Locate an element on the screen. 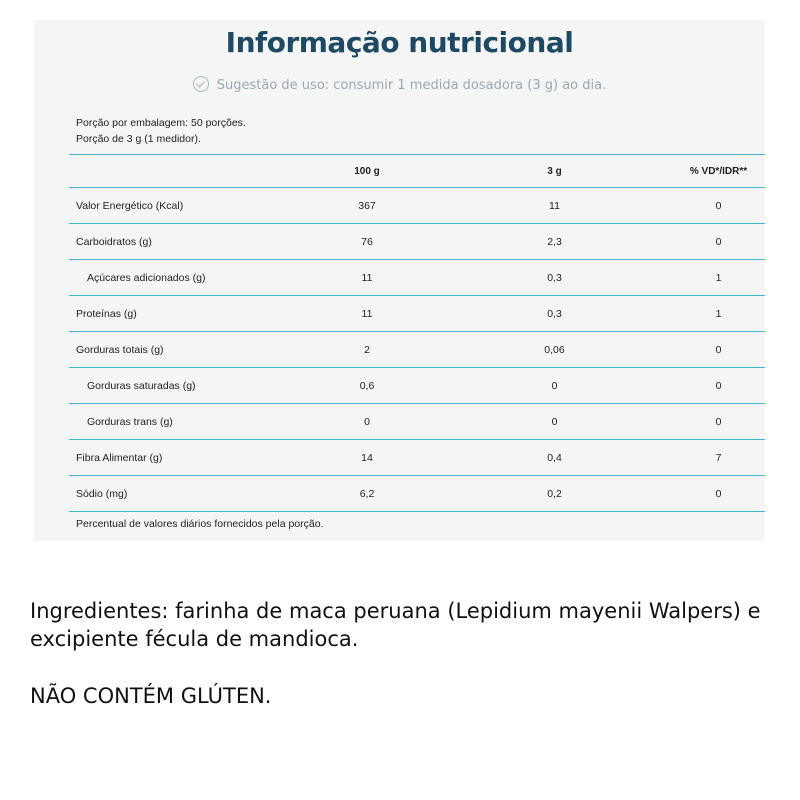 The height and width of the screenshot is (800, 800). value-3g: 11 is located at coordinates (554, 205).